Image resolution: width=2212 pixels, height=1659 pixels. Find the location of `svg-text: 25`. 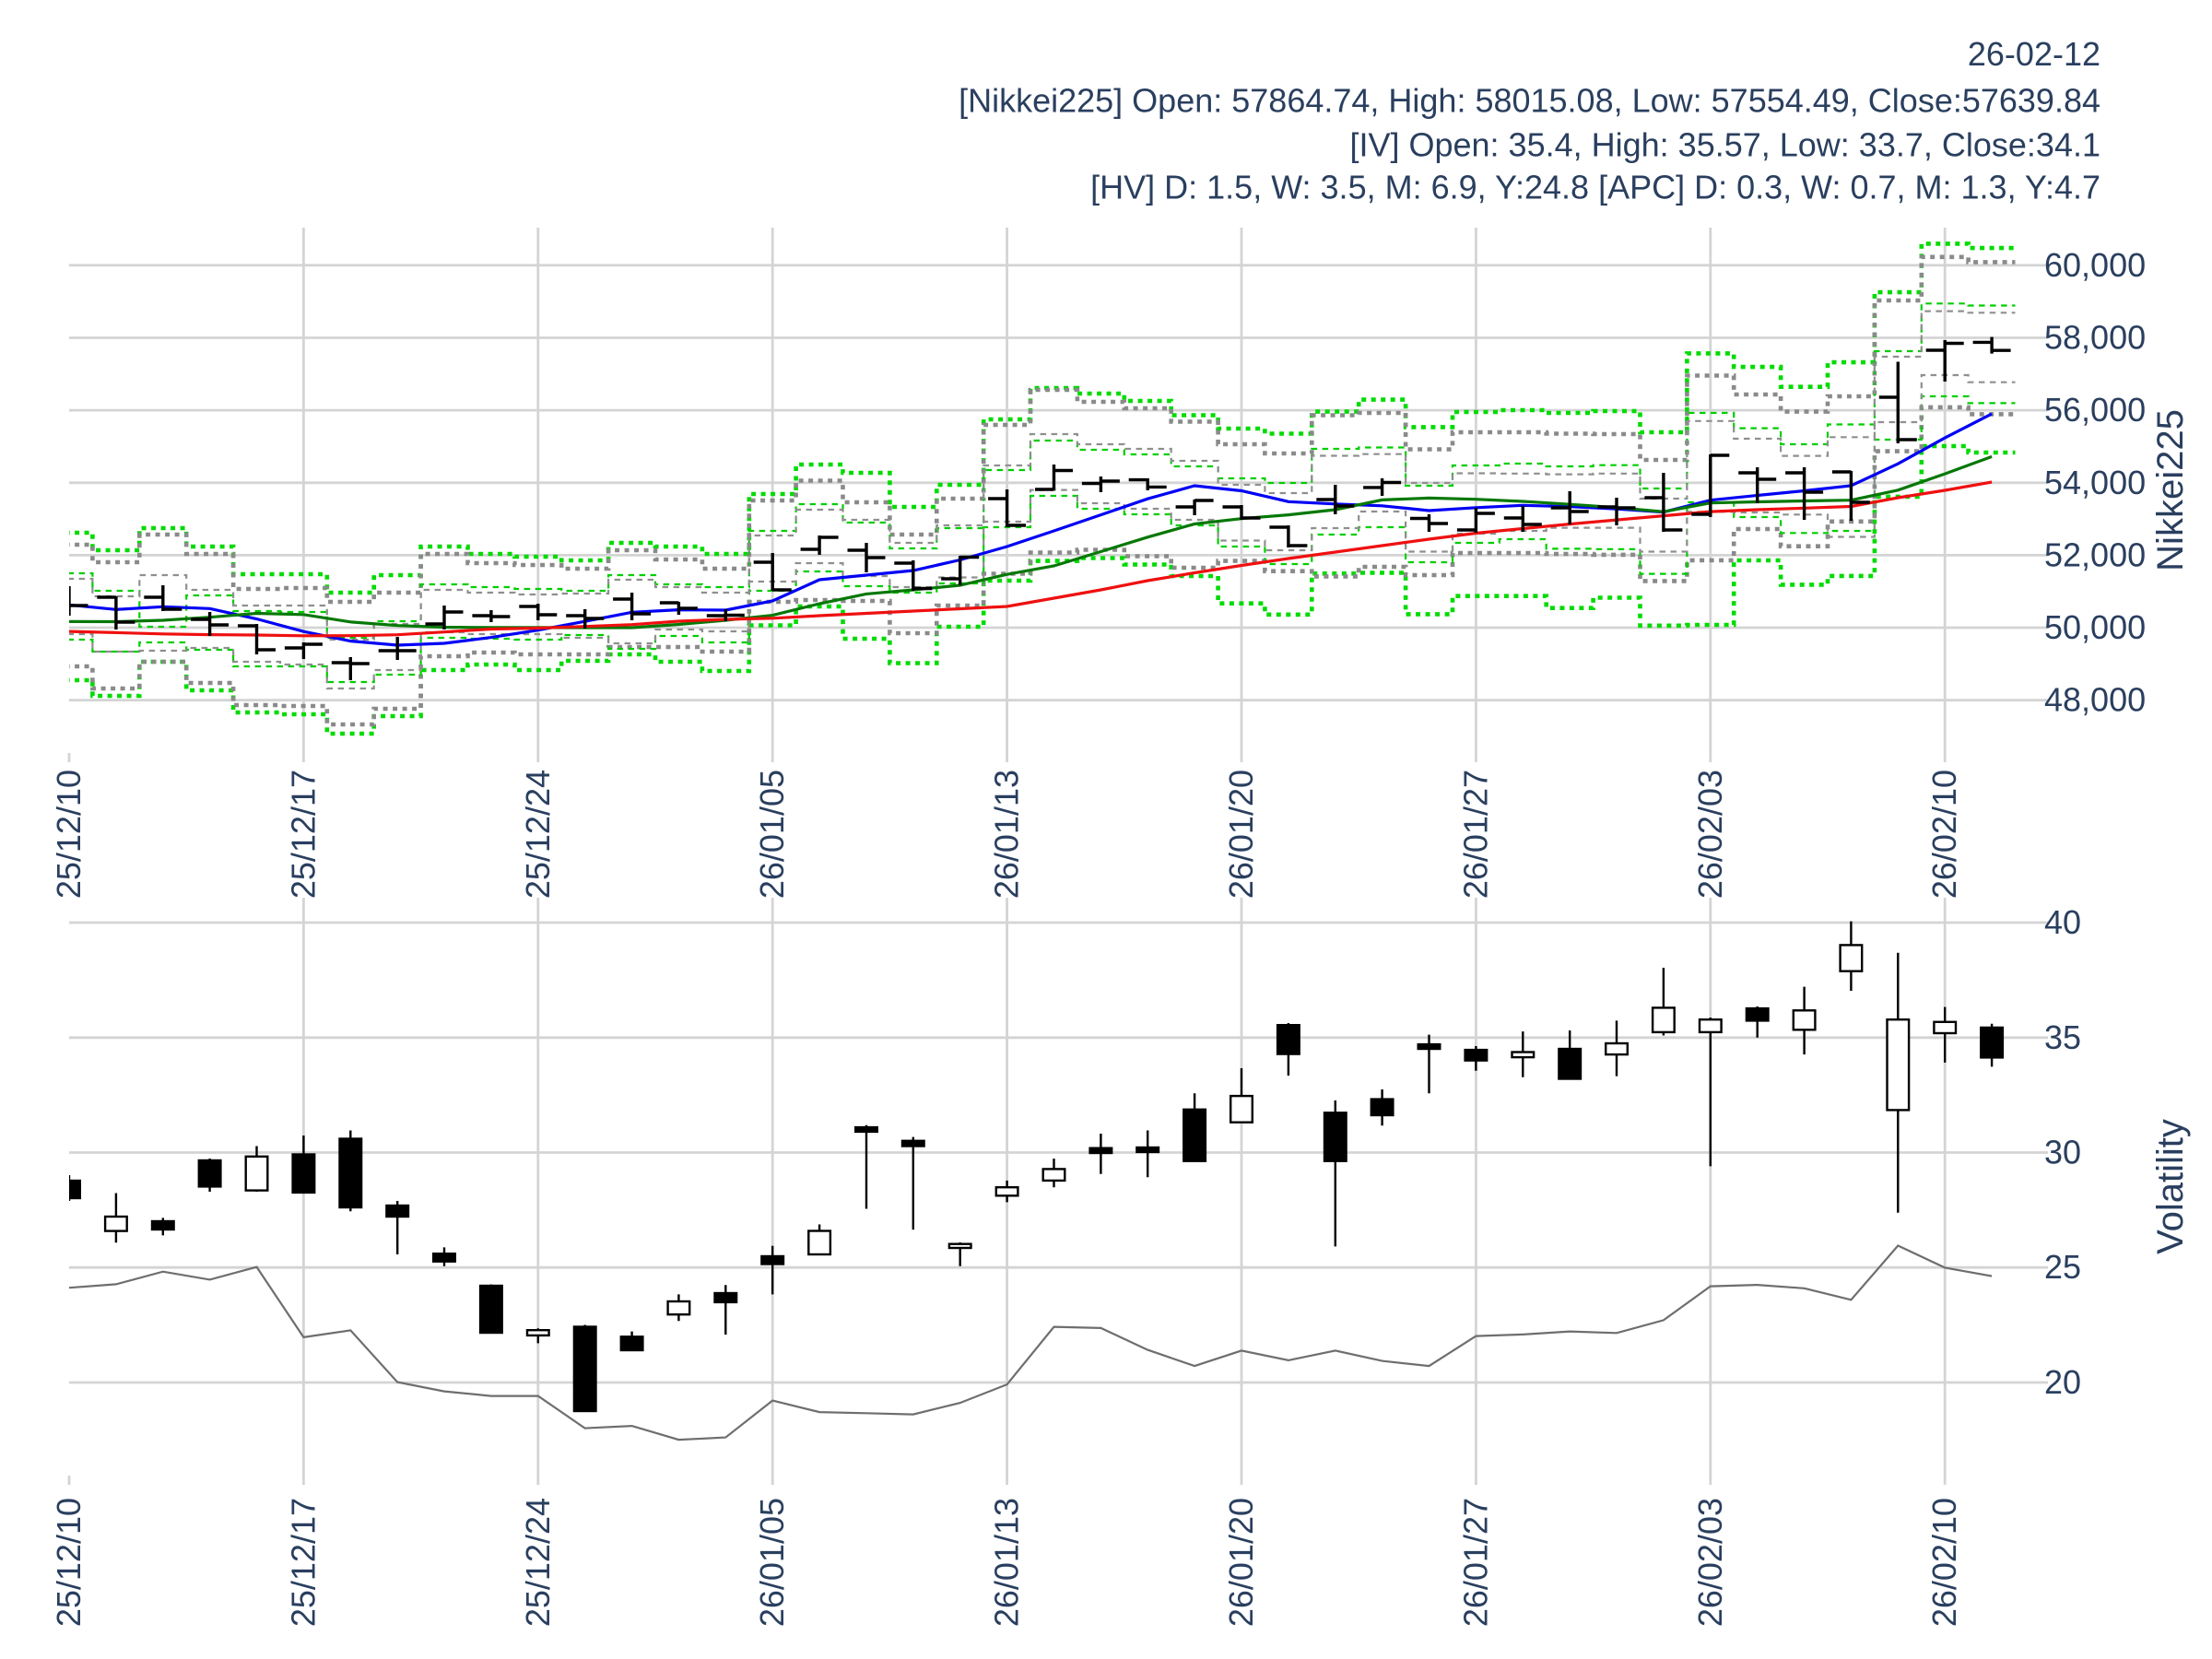

svg-text: 25 is located at coordinates (2062, 1267).